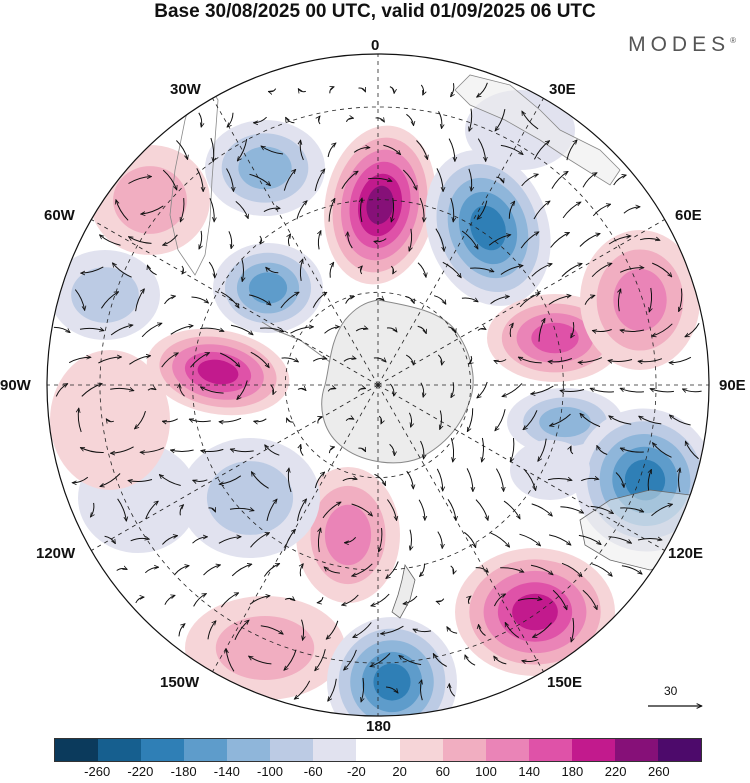 This screenshot has height=783, width=750. What do you see at coordinates (185, 89) in the screenshot?
I see `lon-label-30w: 30W` at bounding box center [185, 89].